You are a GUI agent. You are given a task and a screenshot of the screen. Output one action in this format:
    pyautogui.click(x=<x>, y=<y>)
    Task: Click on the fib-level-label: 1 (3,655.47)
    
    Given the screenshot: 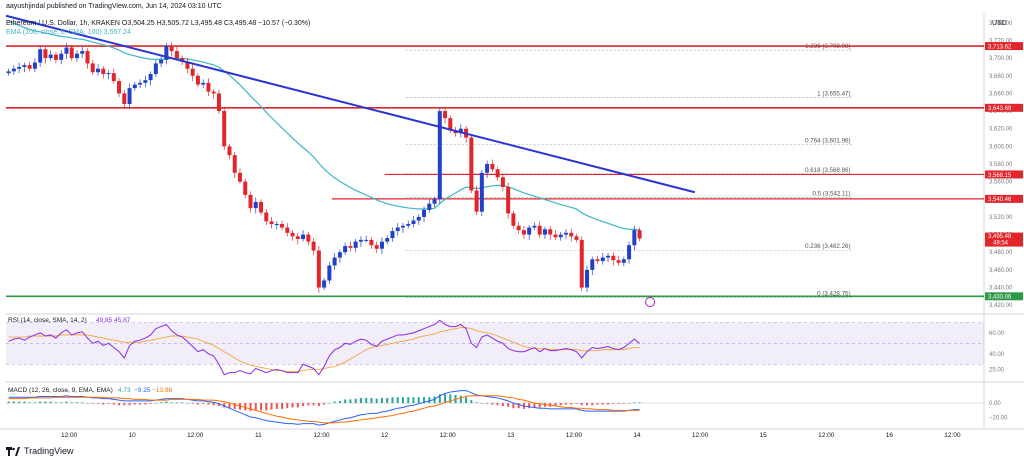 What is the action you would take?
    pyautogui.click(x=833, y=93)
    